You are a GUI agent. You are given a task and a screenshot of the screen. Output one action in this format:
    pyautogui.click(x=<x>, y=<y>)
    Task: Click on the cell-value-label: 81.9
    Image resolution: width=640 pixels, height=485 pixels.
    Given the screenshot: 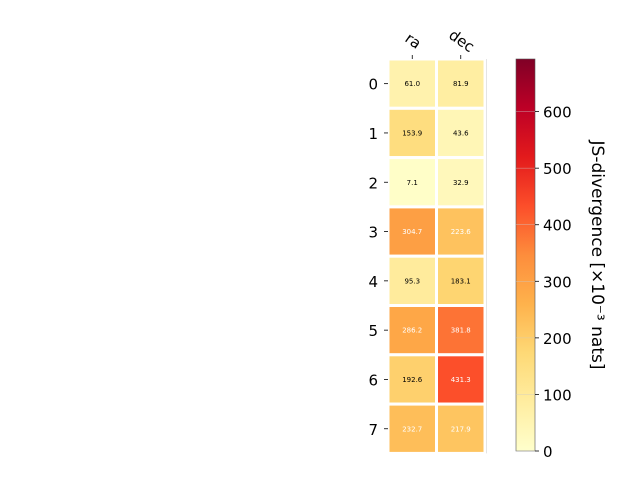 What is the action you would take?
    pyautogui.click(x=461, y=84)
    